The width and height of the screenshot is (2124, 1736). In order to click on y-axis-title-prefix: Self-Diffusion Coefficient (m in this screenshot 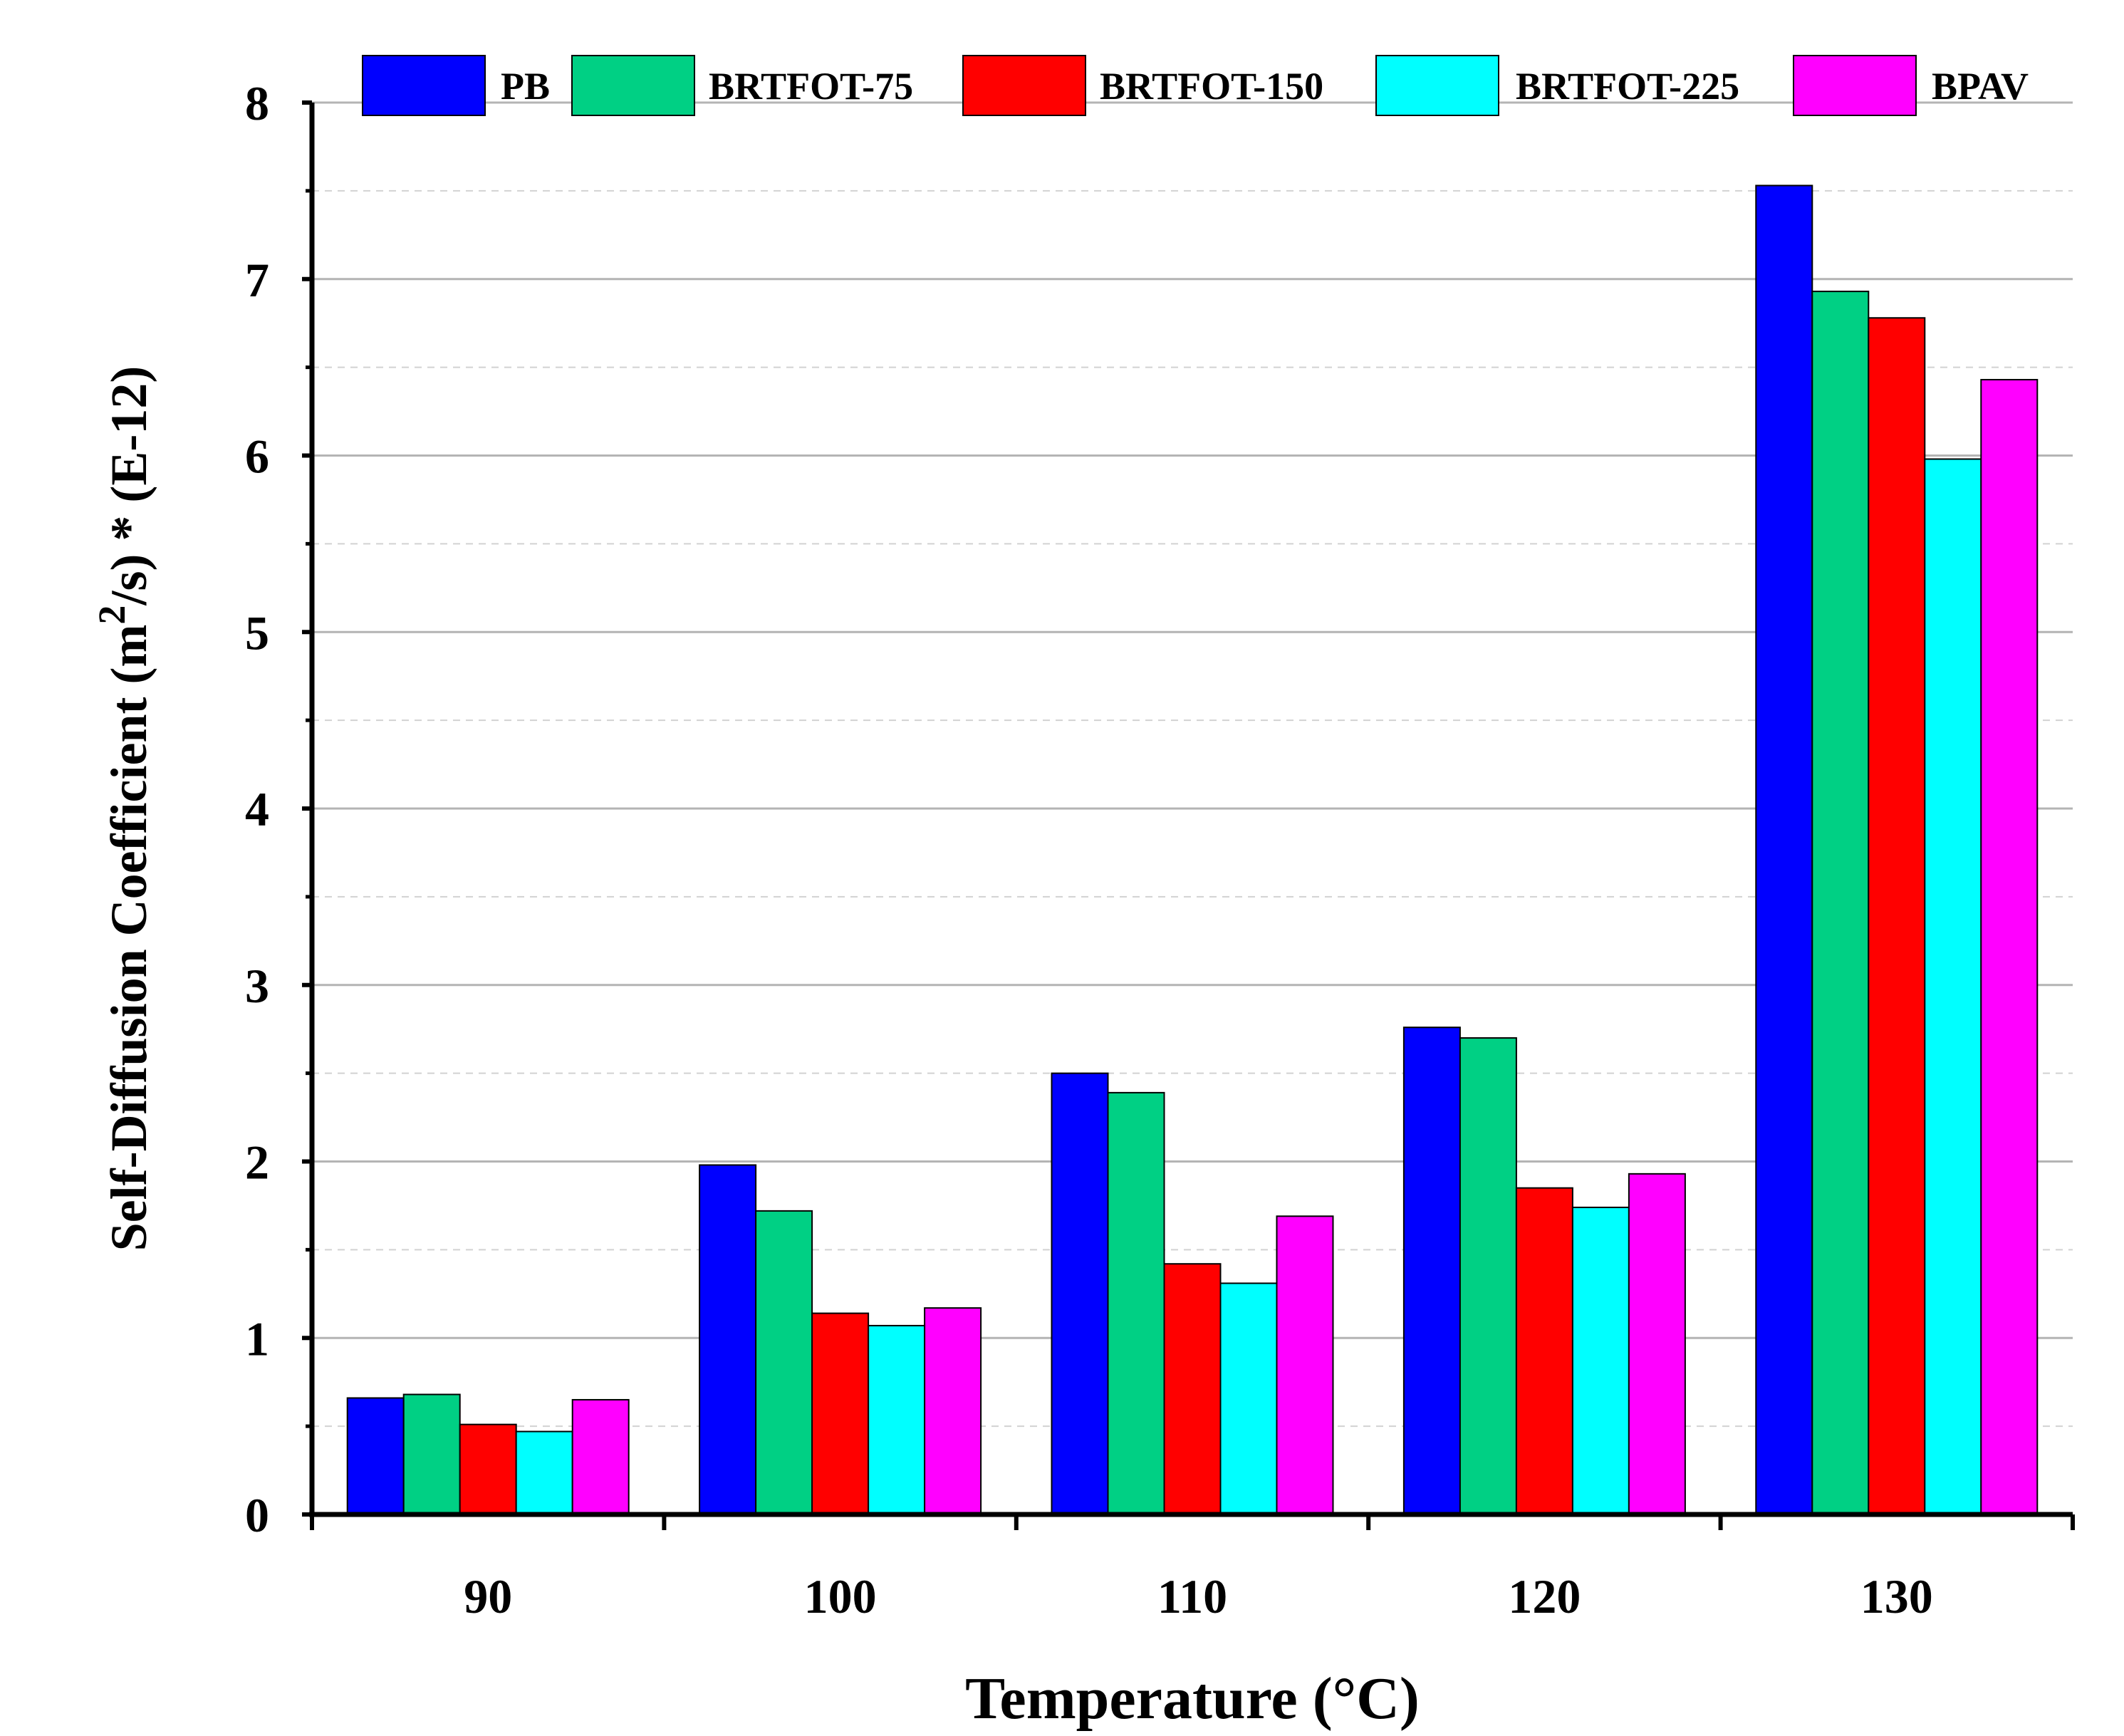, I will do `click(128, 938)`.